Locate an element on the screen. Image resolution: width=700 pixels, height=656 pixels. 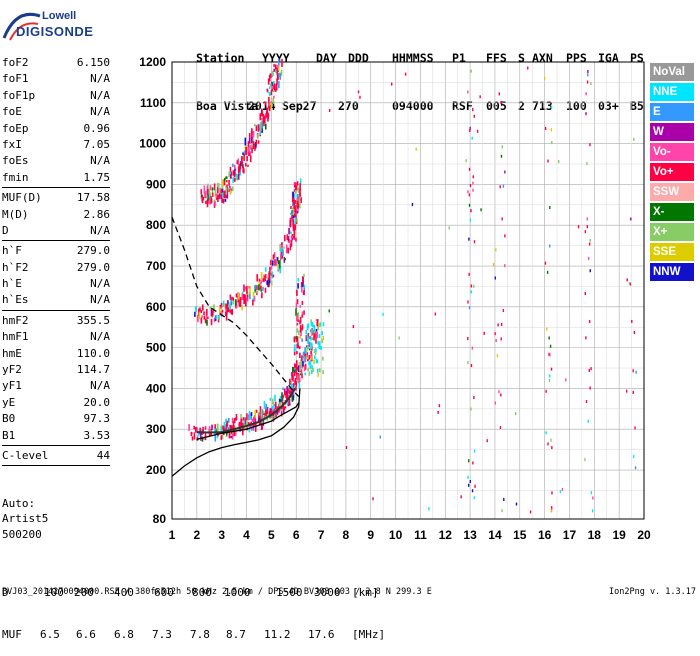
muf-unit: [MHz] is located at coordinates (369, 634).